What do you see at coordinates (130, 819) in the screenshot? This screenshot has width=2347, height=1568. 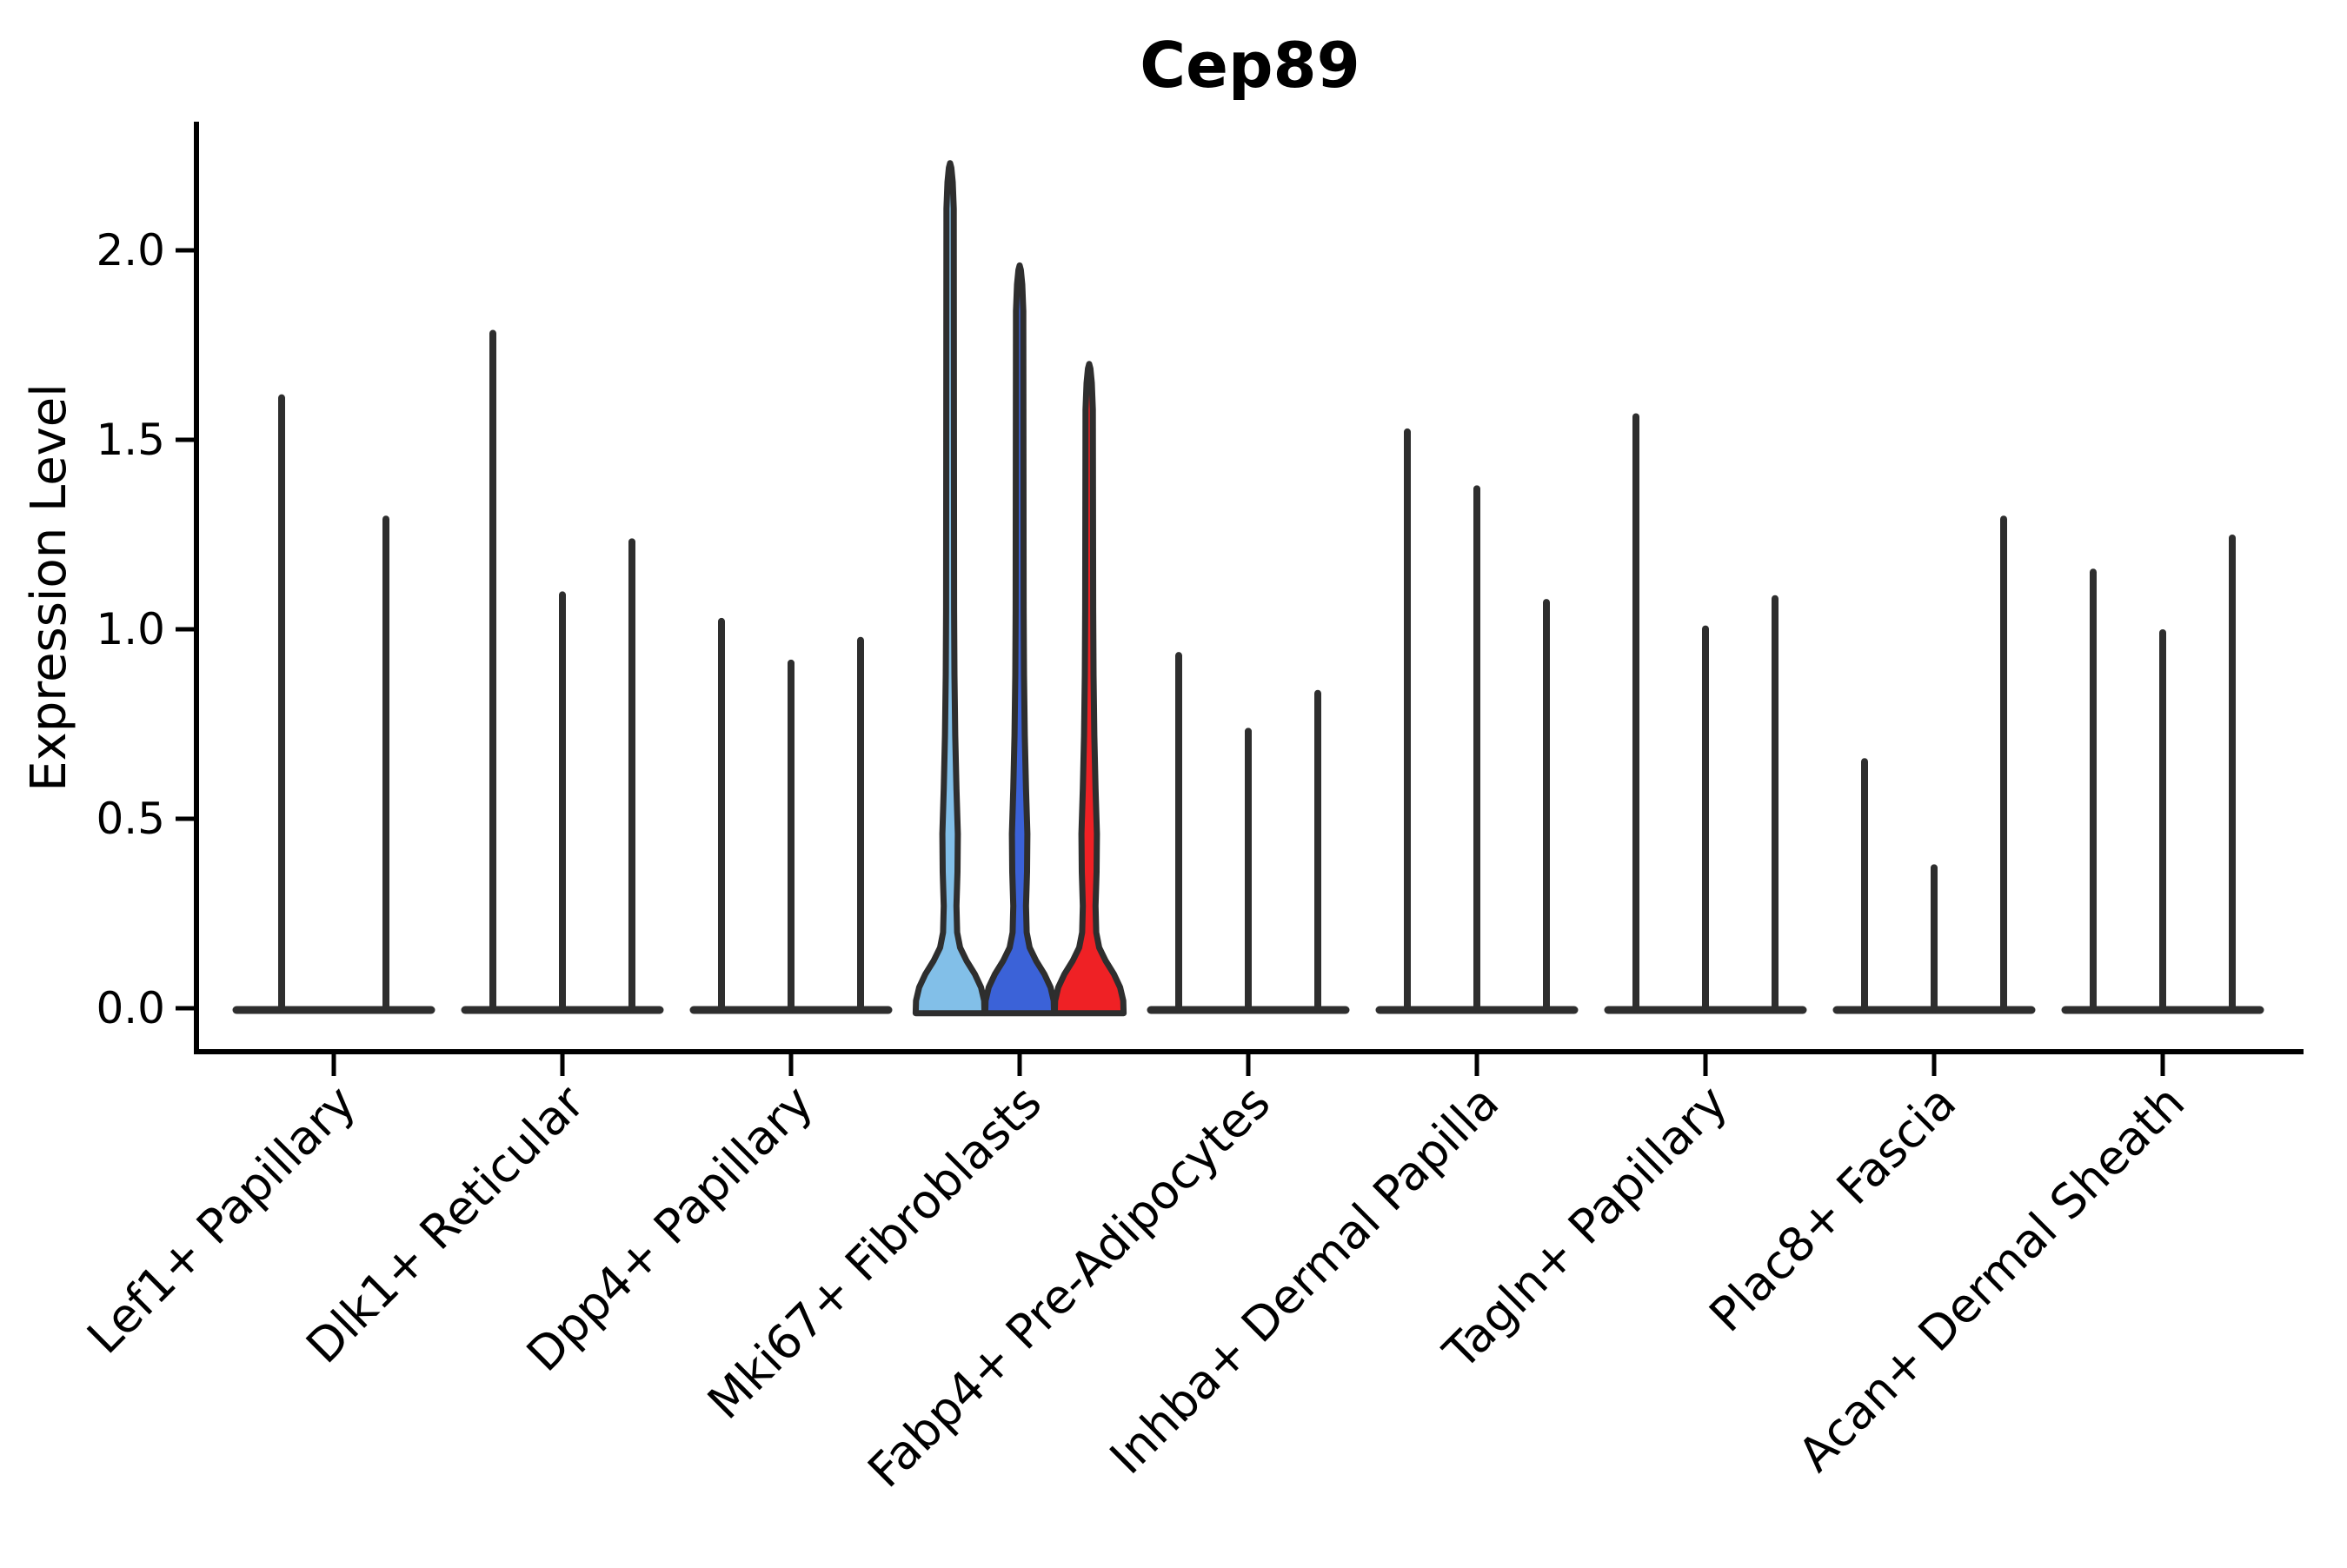 I see `y-tick-label: 0.5` at bounding box center [130, 819].